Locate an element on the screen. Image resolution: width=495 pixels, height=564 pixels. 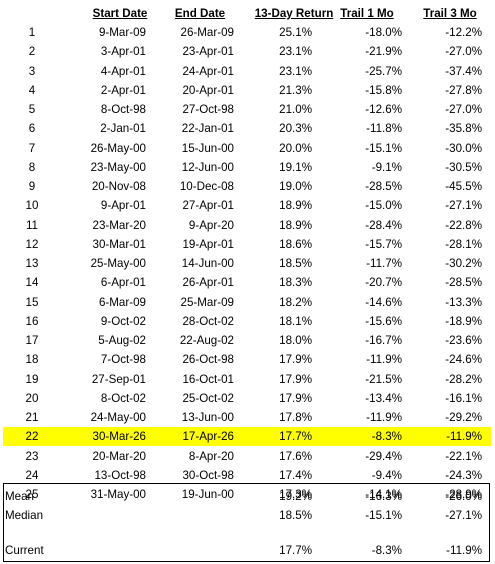
trail-1-mo-cell: -9.4% is located at coordinates (386, 475).